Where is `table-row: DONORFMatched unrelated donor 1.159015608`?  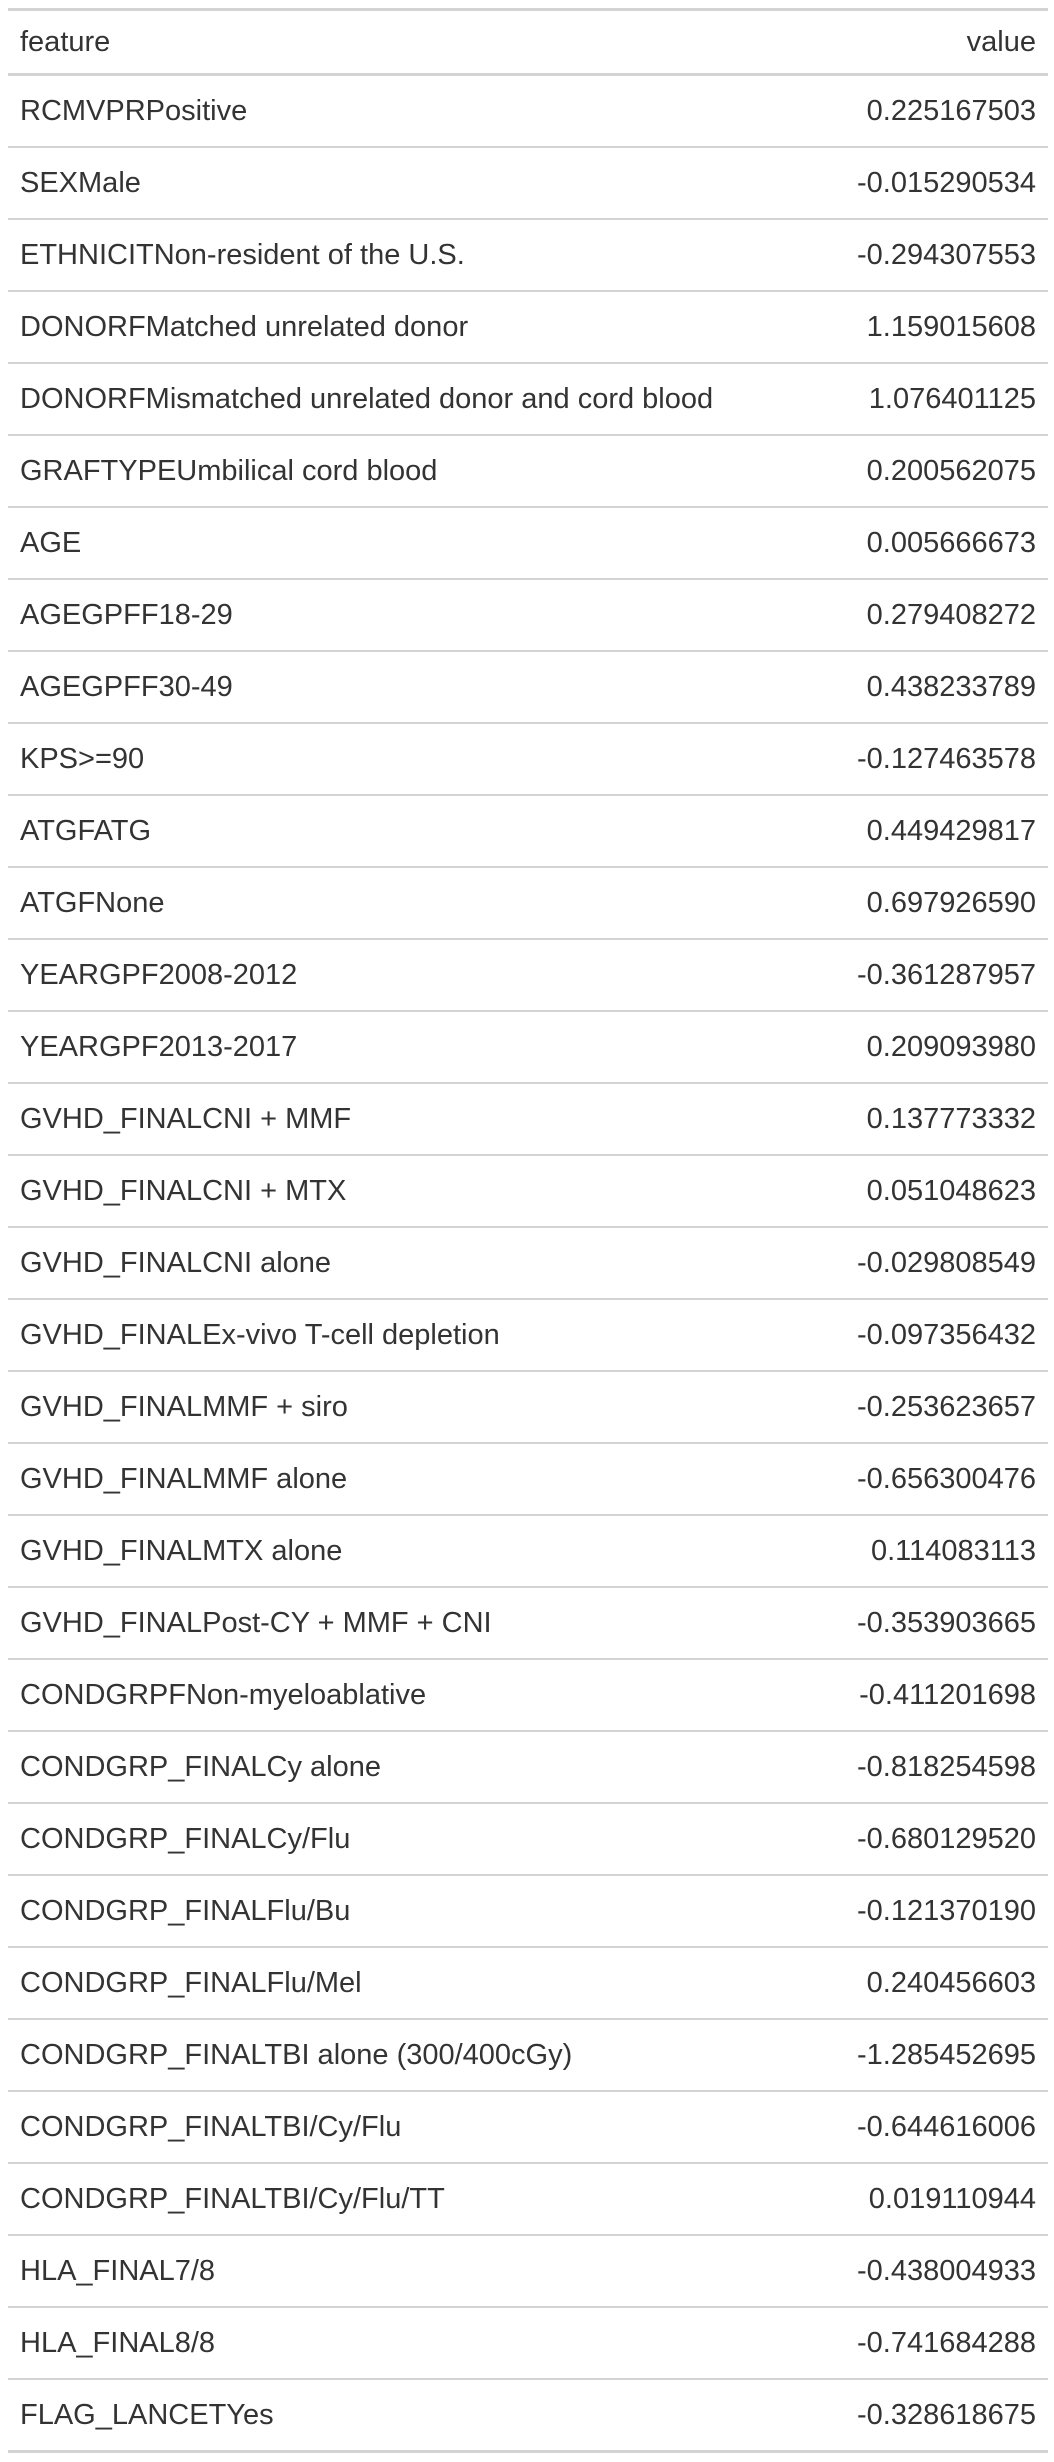
table-row: DONORFMatched unrelated donor 1.159015608 is located at coordinates (528, 326).